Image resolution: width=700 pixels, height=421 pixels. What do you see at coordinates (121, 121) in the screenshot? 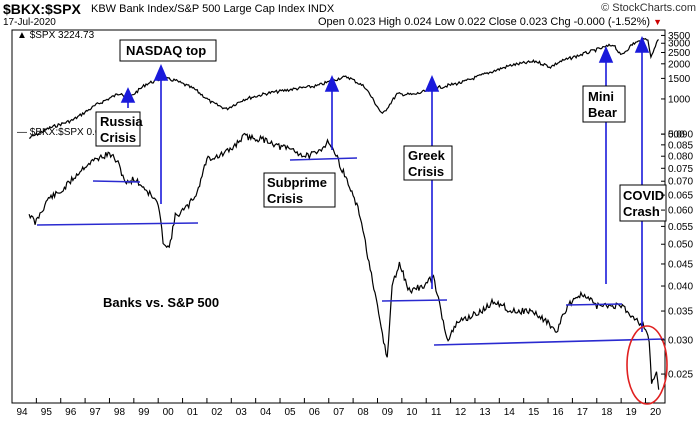
I see `russia-label-line1: Russia` at bounding box center [121, 121].